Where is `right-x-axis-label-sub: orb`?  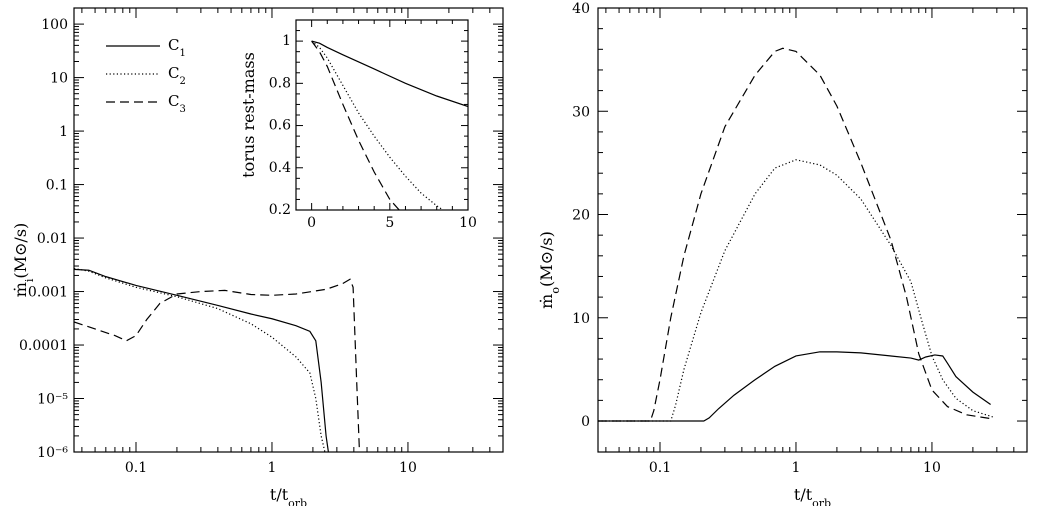
right-x-axis-label-sub: orb is located at coordinates (821, 501).